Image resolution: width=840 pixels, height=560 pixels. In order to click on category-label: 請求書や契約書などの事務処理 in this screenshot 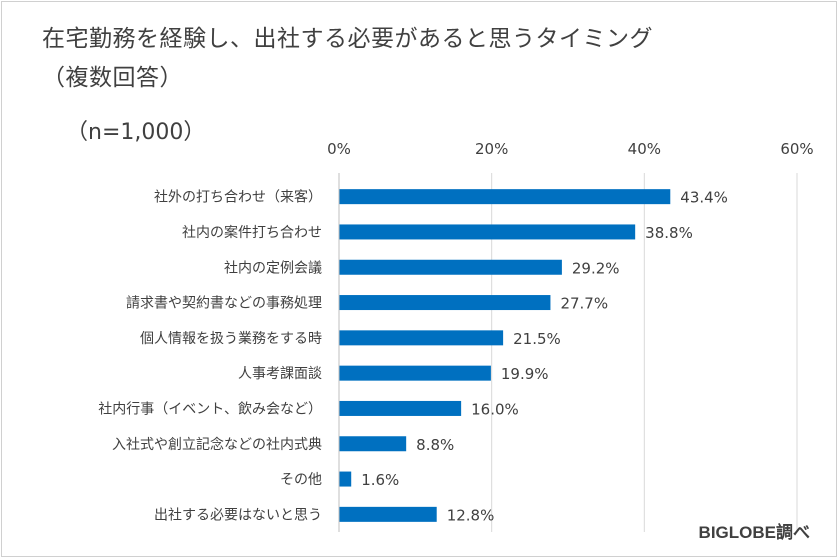, I will do `click(224, 304)`.